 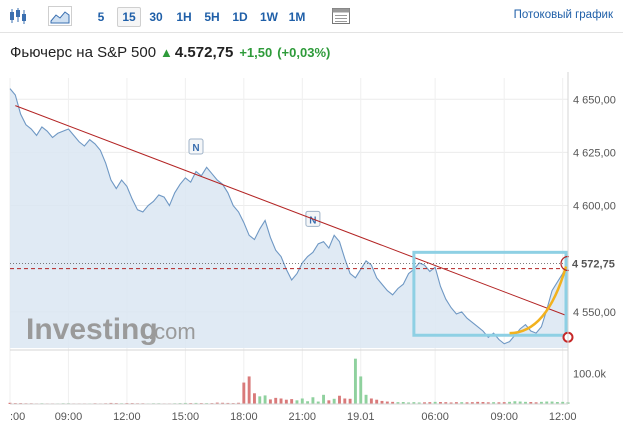 I want to click on timeframe-5h: 5H, so click(x=212, y=17).